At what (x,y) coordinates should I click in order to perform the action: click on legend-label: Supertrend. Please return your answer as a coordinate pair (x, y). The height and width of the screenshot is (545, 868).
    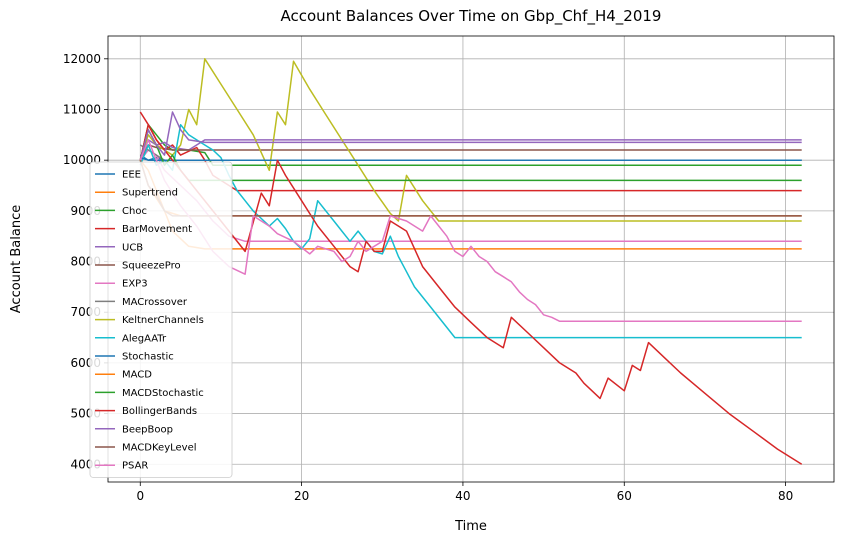
    Looking at the image, I should click on (150, 193).